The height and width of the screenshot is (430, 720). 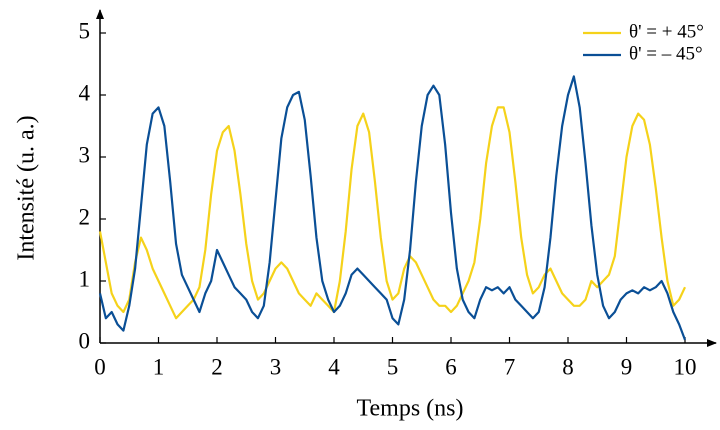 I want to click on x-tick-label: 0, so click(x=100, y=366).